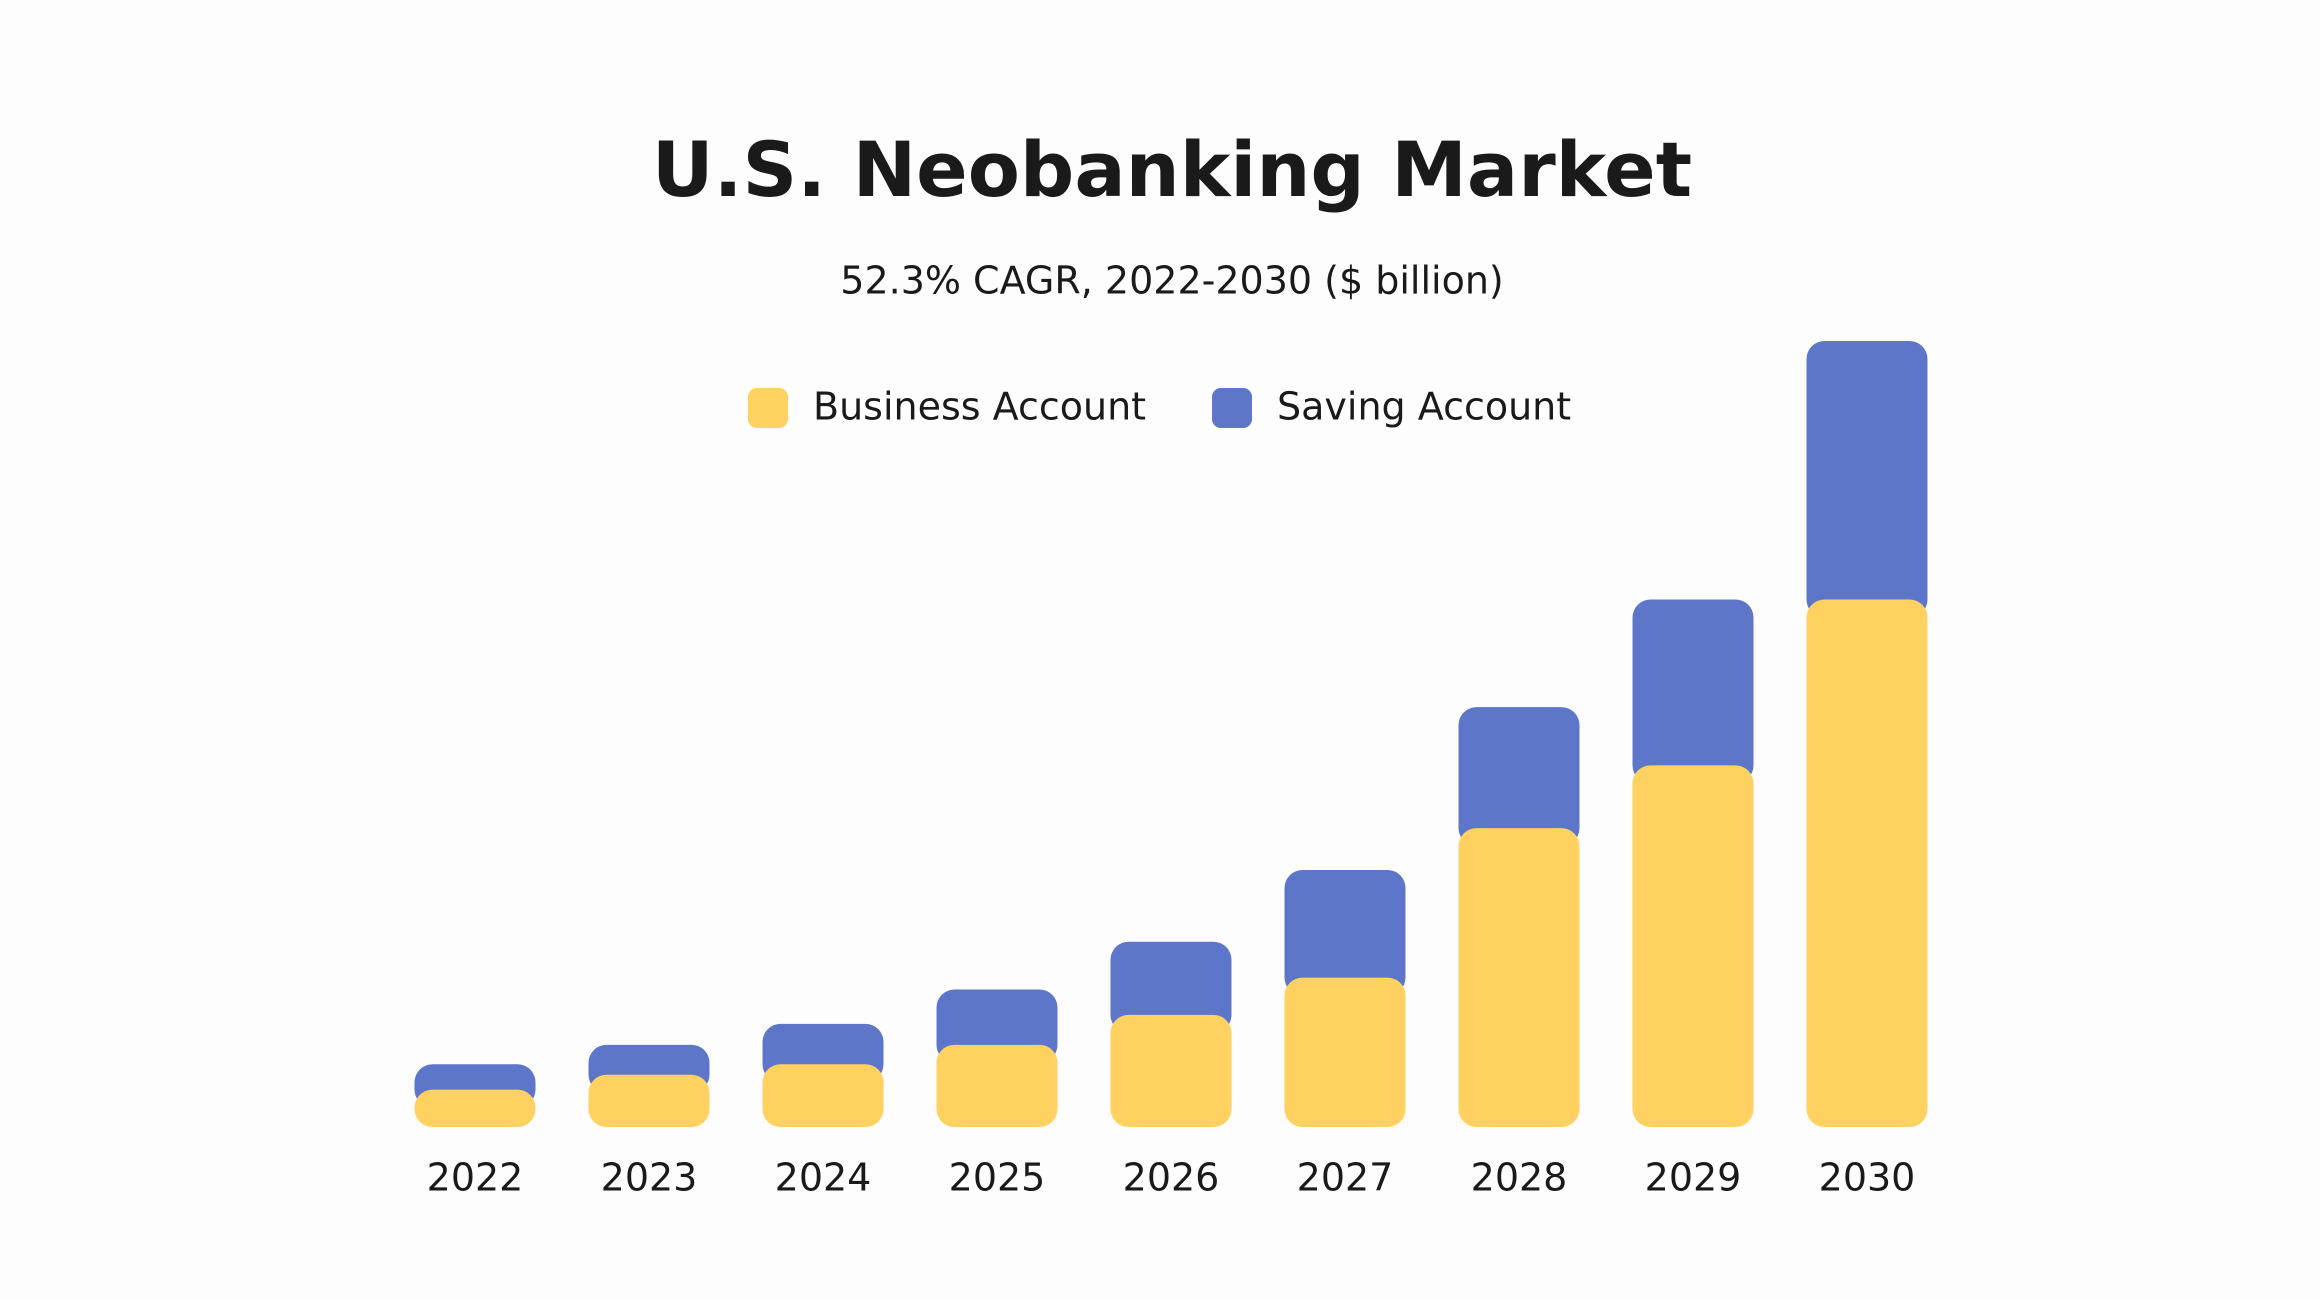 The width and height of the screenshot is (2320, 1300). Describe the element at coordinates (979, 407) in the screenshot. I see `legend-label: Business Account` at that location.